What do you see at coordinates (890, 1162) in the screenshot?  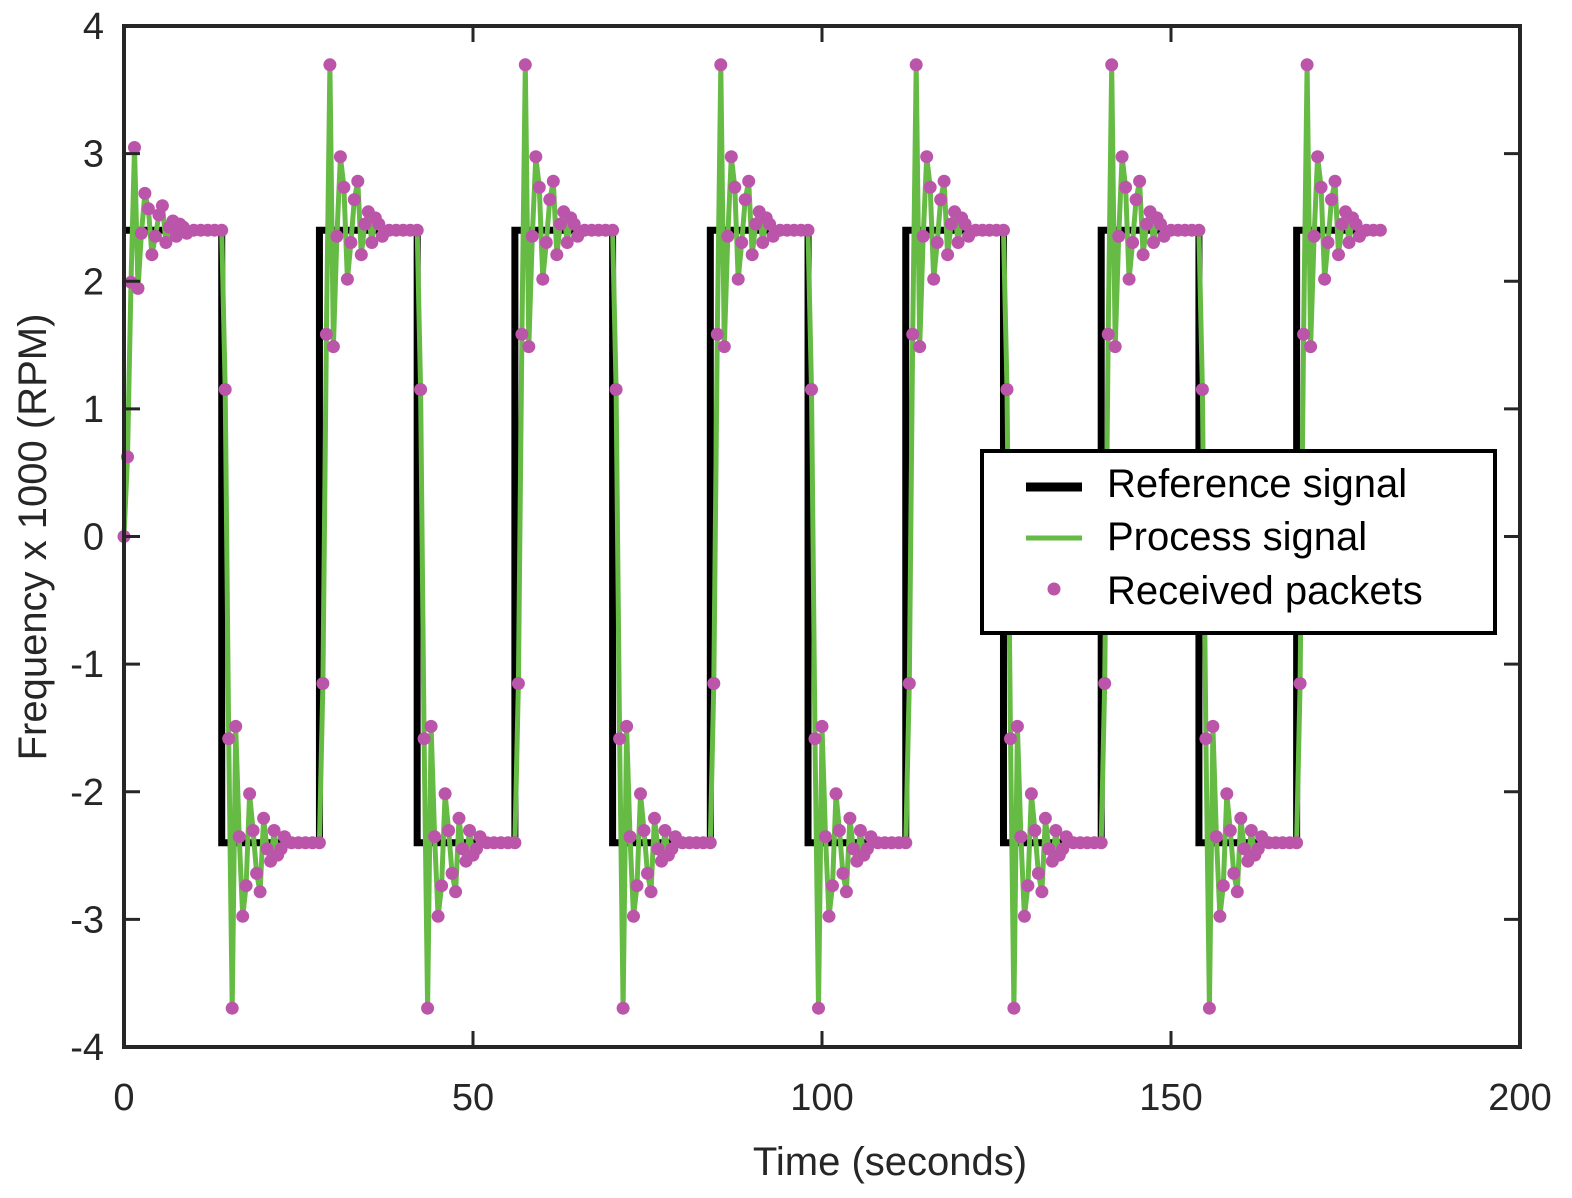 I see `x-axis-label: Time (seconds)` at bounding box center [890, 1162].